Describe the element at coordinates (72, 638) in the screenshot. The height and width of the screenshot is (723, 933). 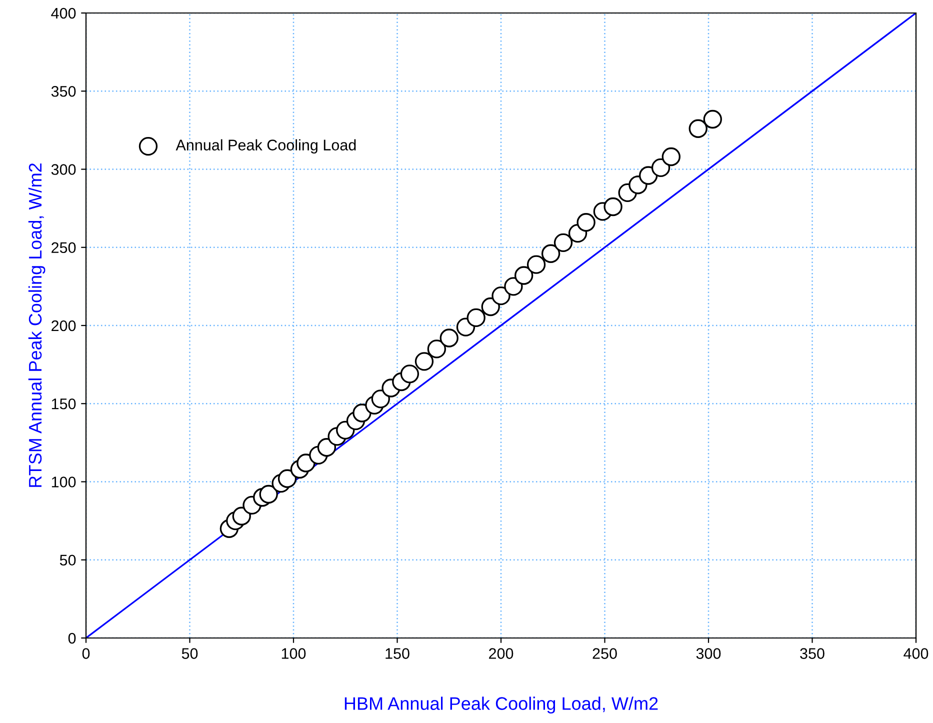
I see `y-tick-label: 0` at that location.